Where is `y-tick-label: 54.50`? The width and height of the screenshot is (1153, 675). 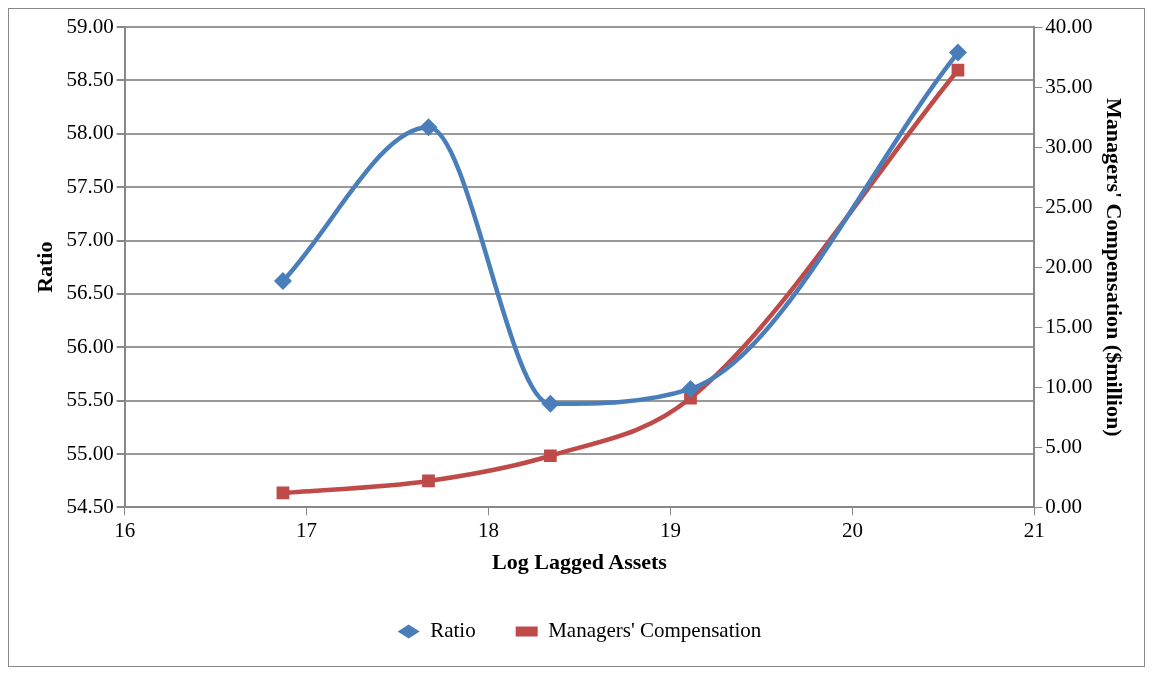
y-tick-label: 54.50 is located at coordinates (90, 505).